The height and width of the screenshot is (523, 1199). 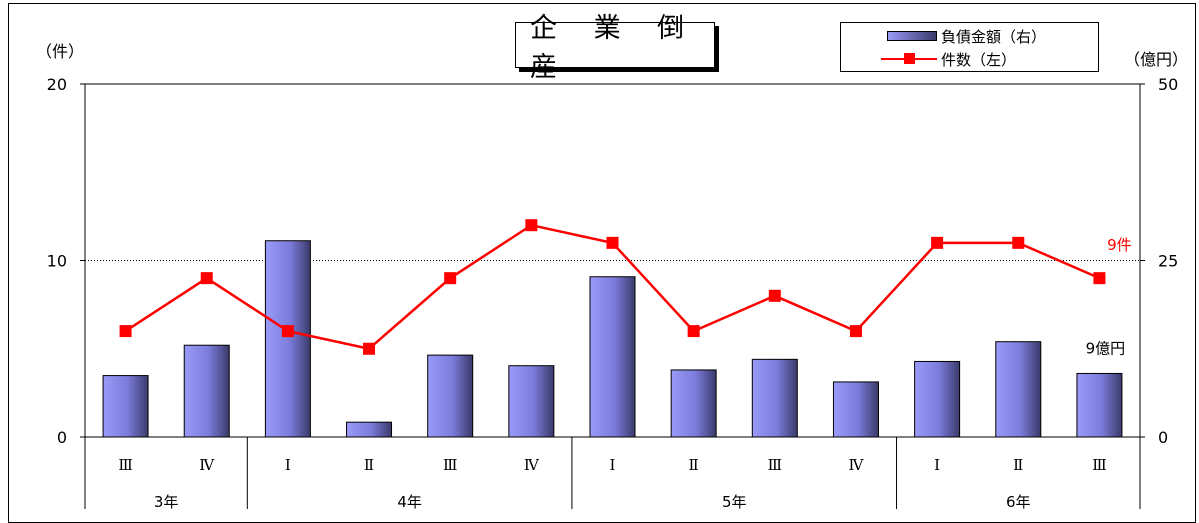 I want to click on legend: 負債金額（右） 件数（左）, so click(x=969, y=47).